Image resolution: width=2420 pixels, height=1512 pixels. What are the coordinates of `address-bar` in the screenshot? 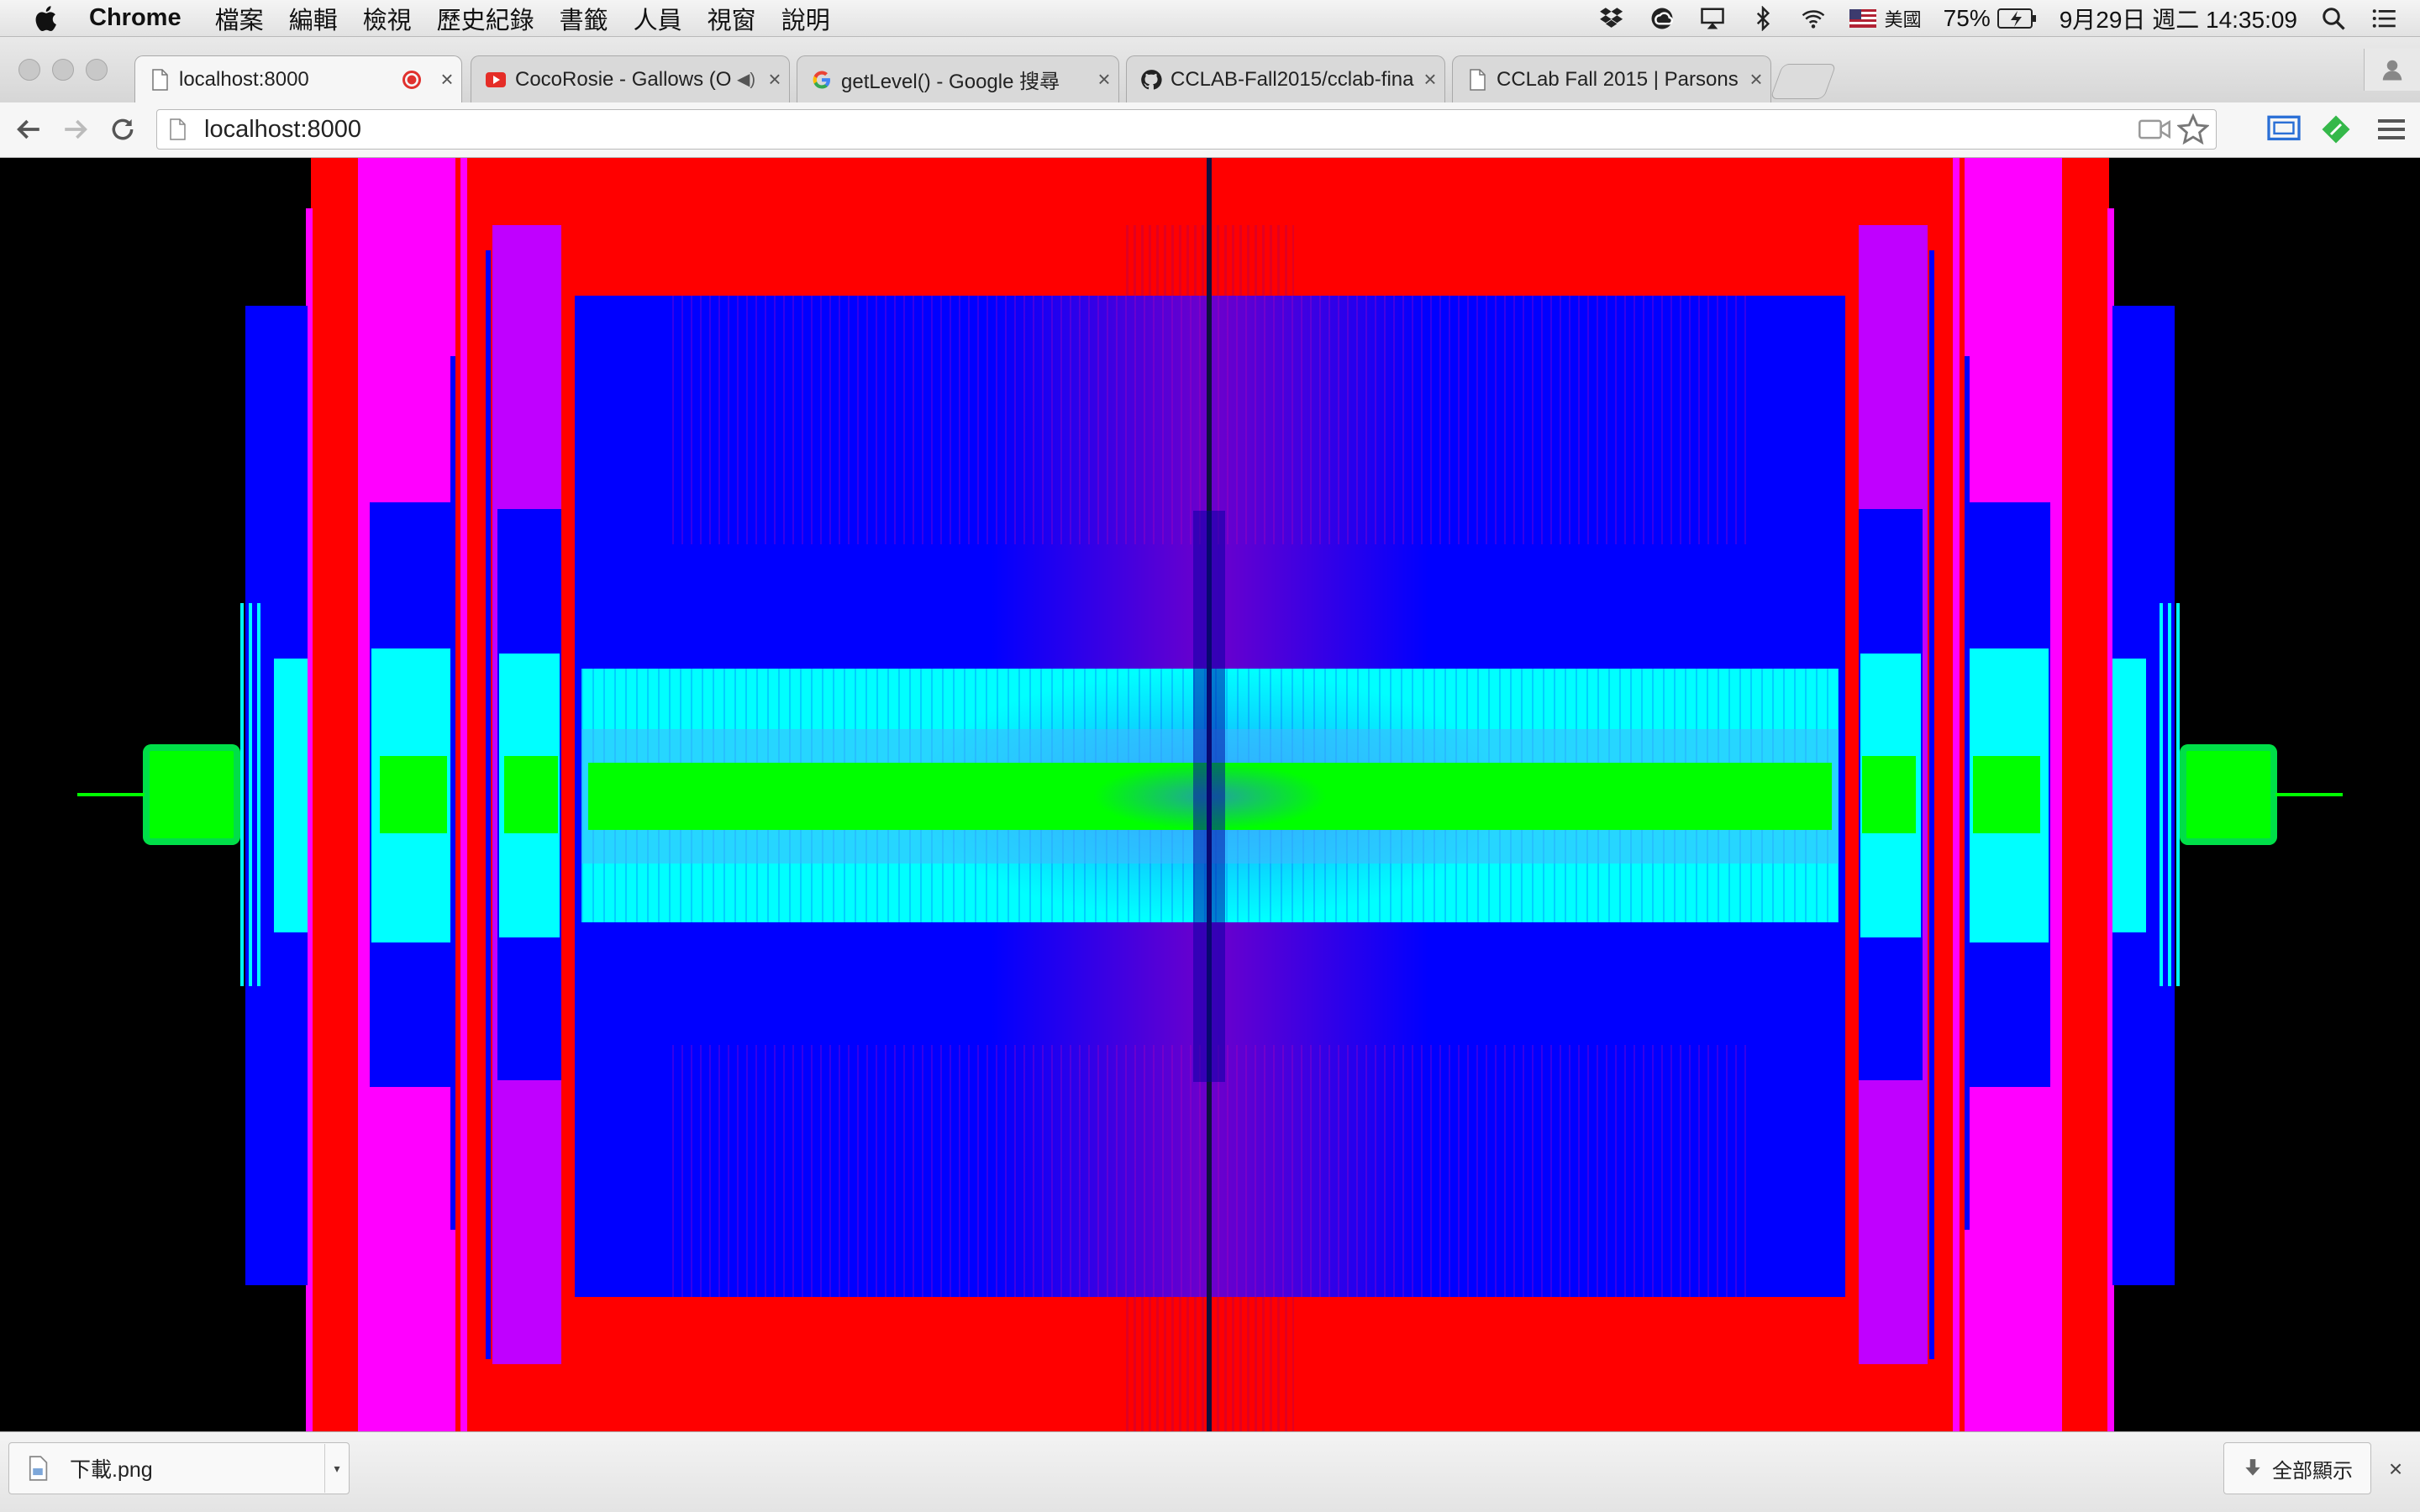 It's located at (1186, 129).